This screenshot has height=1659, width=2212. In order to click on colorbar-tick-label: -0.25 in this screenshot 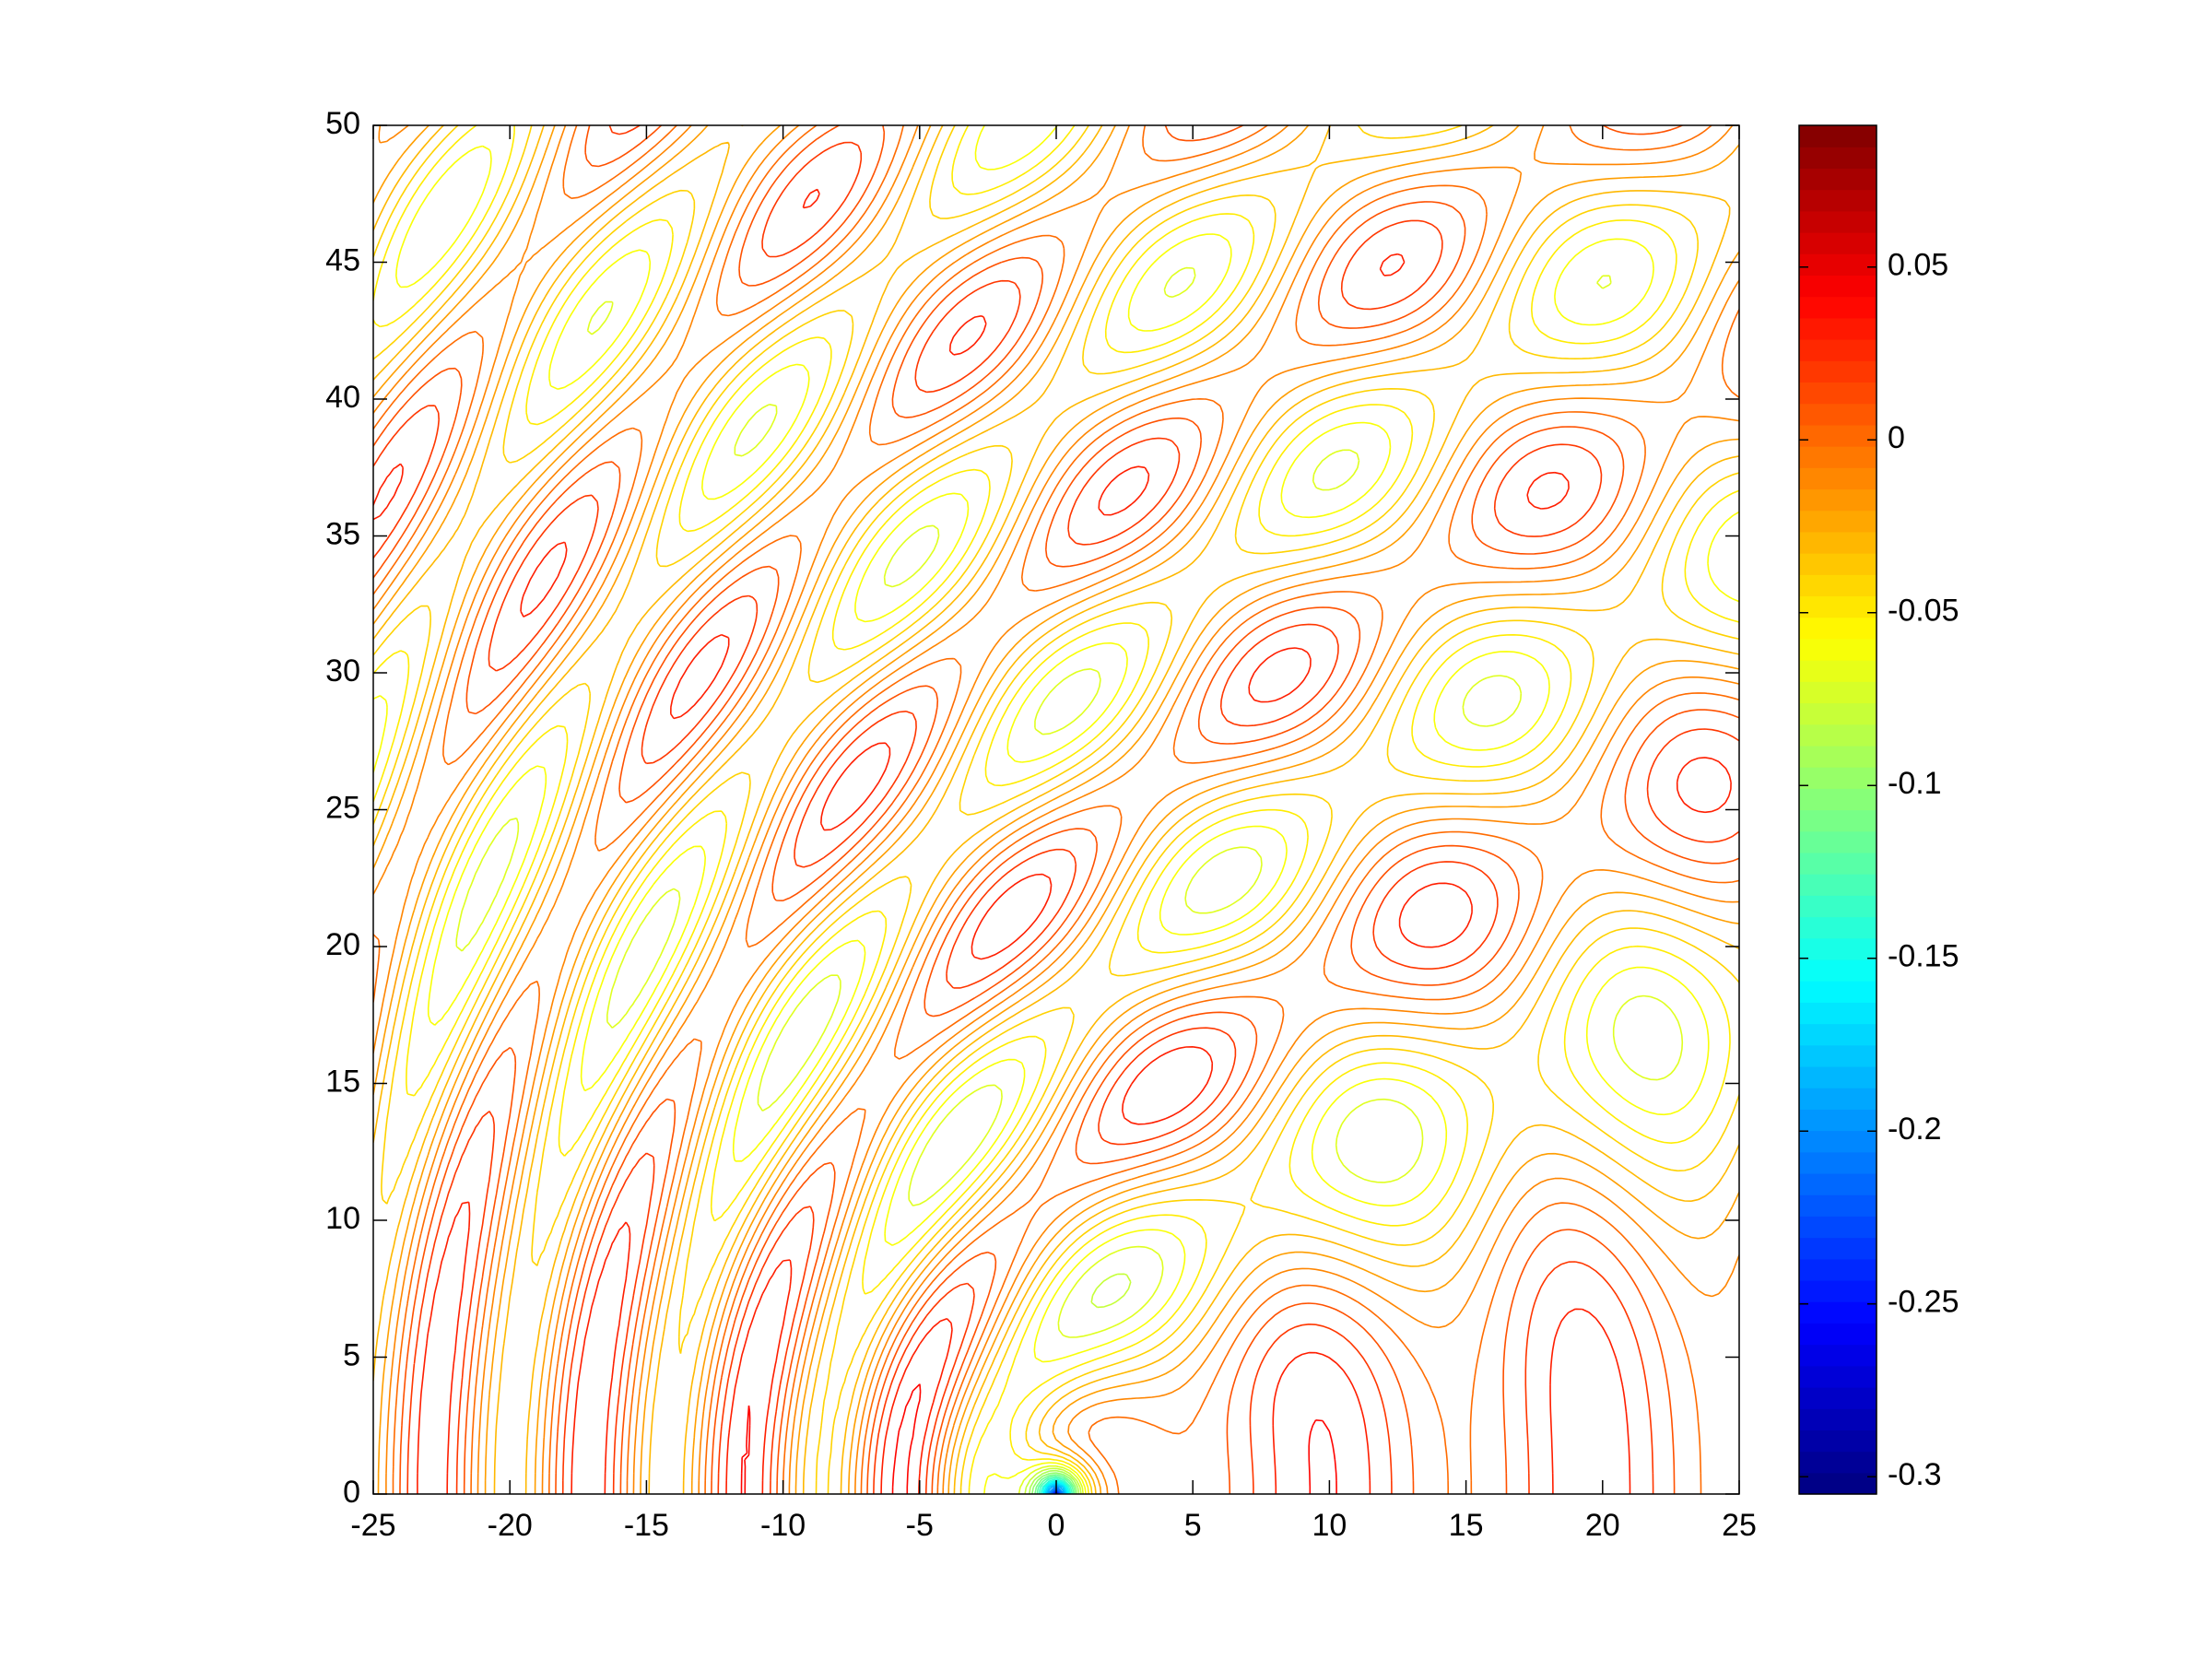, I will do `click(1923, 1302)`.